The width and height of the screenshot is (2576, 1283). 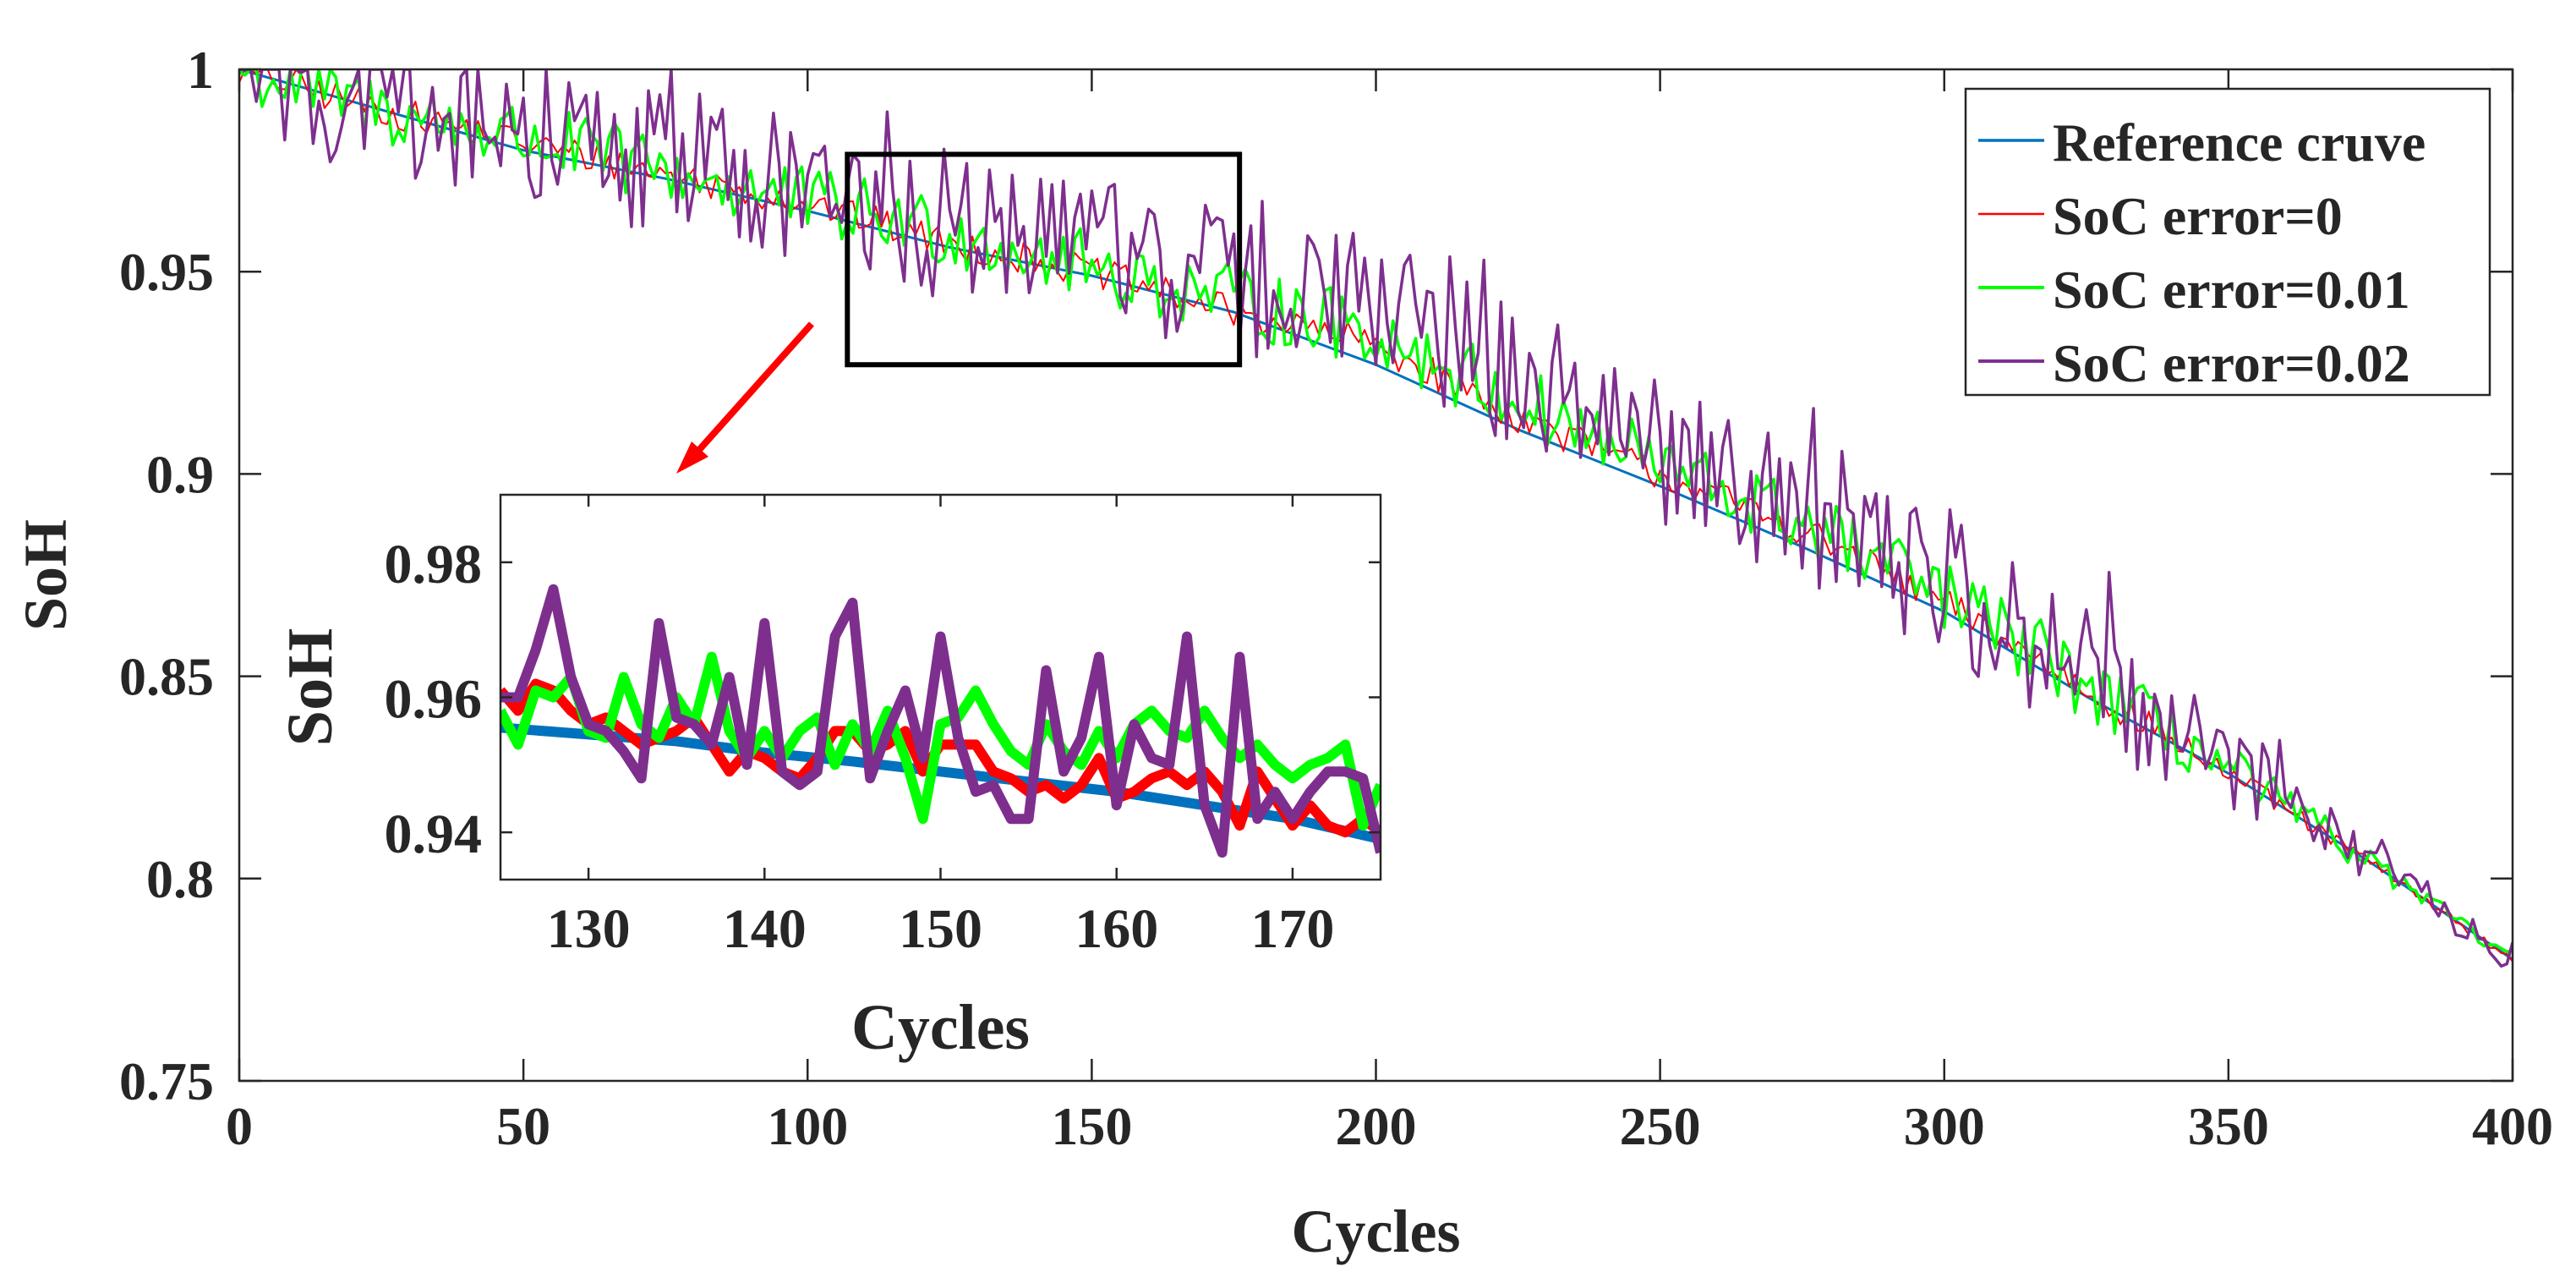 What do you see at coordinates (1376, 1231) in the screenshot?
I see `main-x-axis-label: Cycles` at bounding box center [1376, 1231].